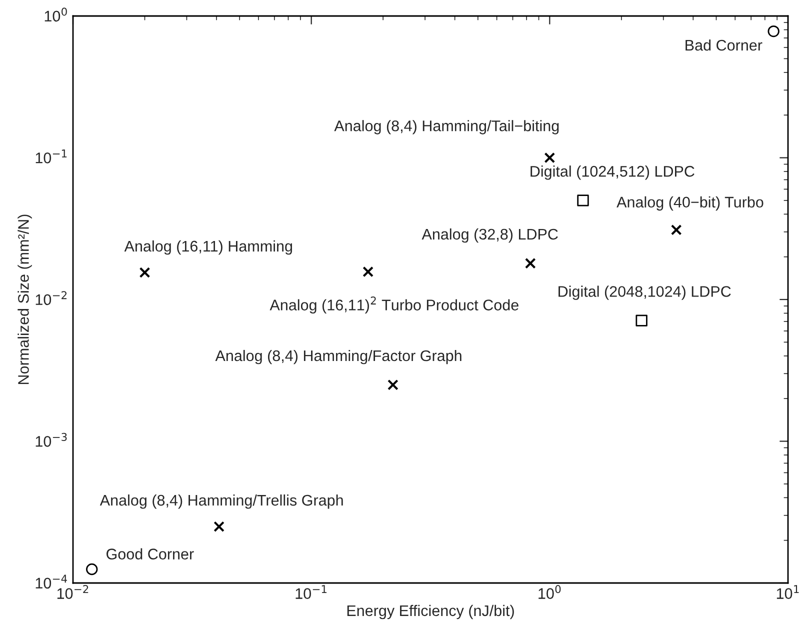  What do you see at coordinates (338, 357) in the screenshot?
I see `annotation: Analog (8,4) Hamming/Factor Graph` at bounding box center [338, 357].